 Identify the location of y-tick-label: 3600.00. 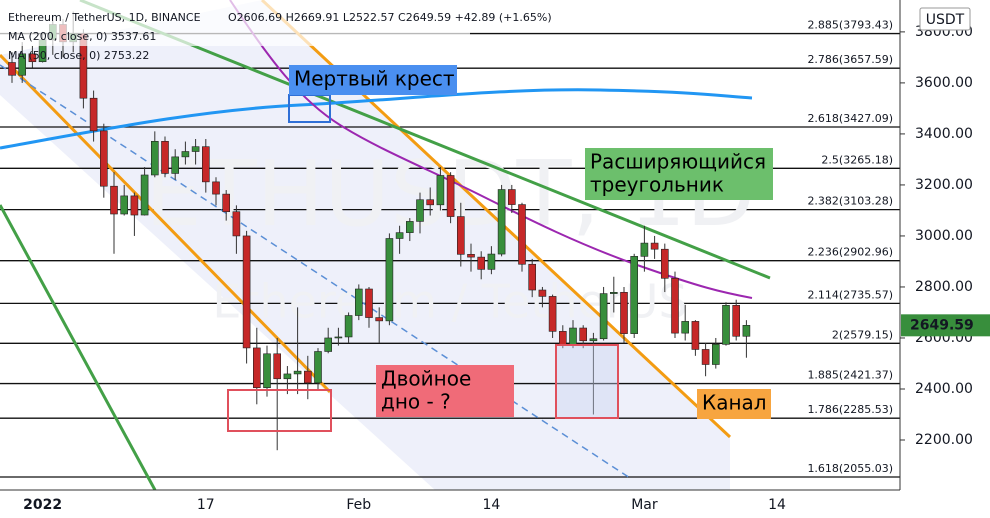
(944, 83).